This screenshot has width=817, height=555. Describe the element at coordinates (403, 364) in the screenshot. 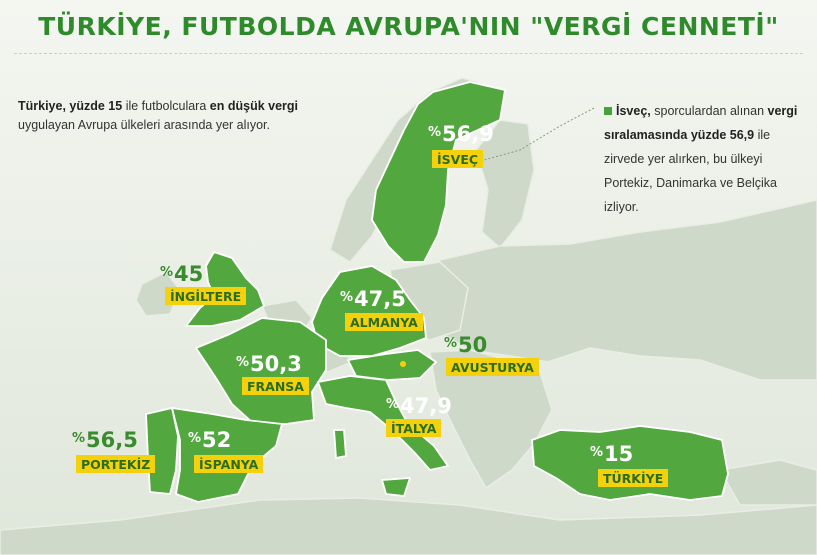

I see `austria-marker-dot` at that location.